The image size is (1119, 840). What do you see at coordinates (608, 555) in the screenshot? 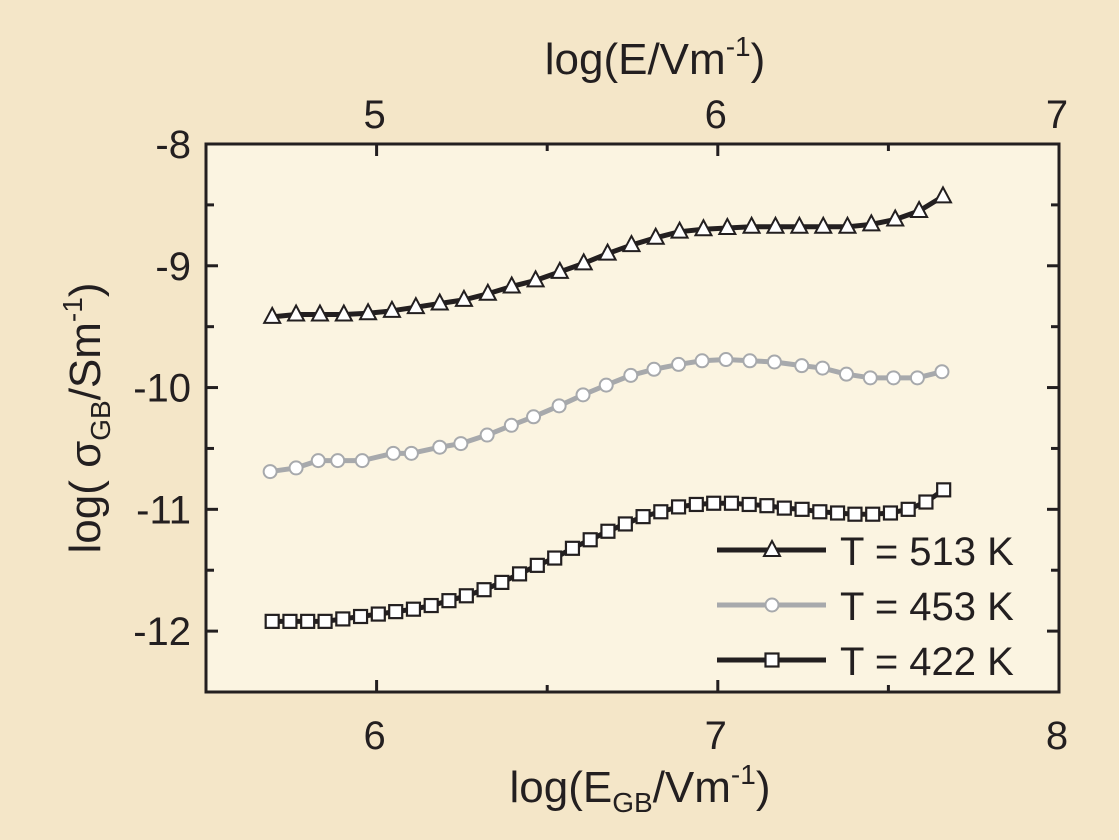
I see `series-square` at bounding box center [608, 555].